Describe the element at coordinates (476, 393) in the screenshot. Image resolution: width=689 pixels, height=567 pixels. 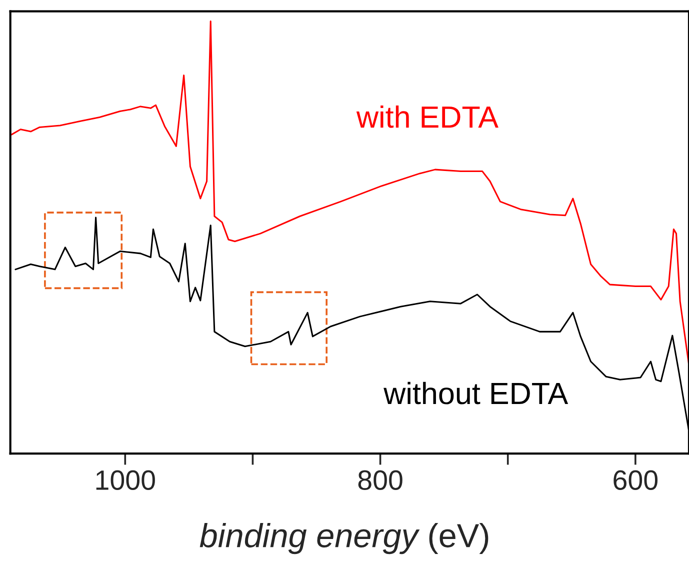
I see `series-label: without EDTA` at that location.